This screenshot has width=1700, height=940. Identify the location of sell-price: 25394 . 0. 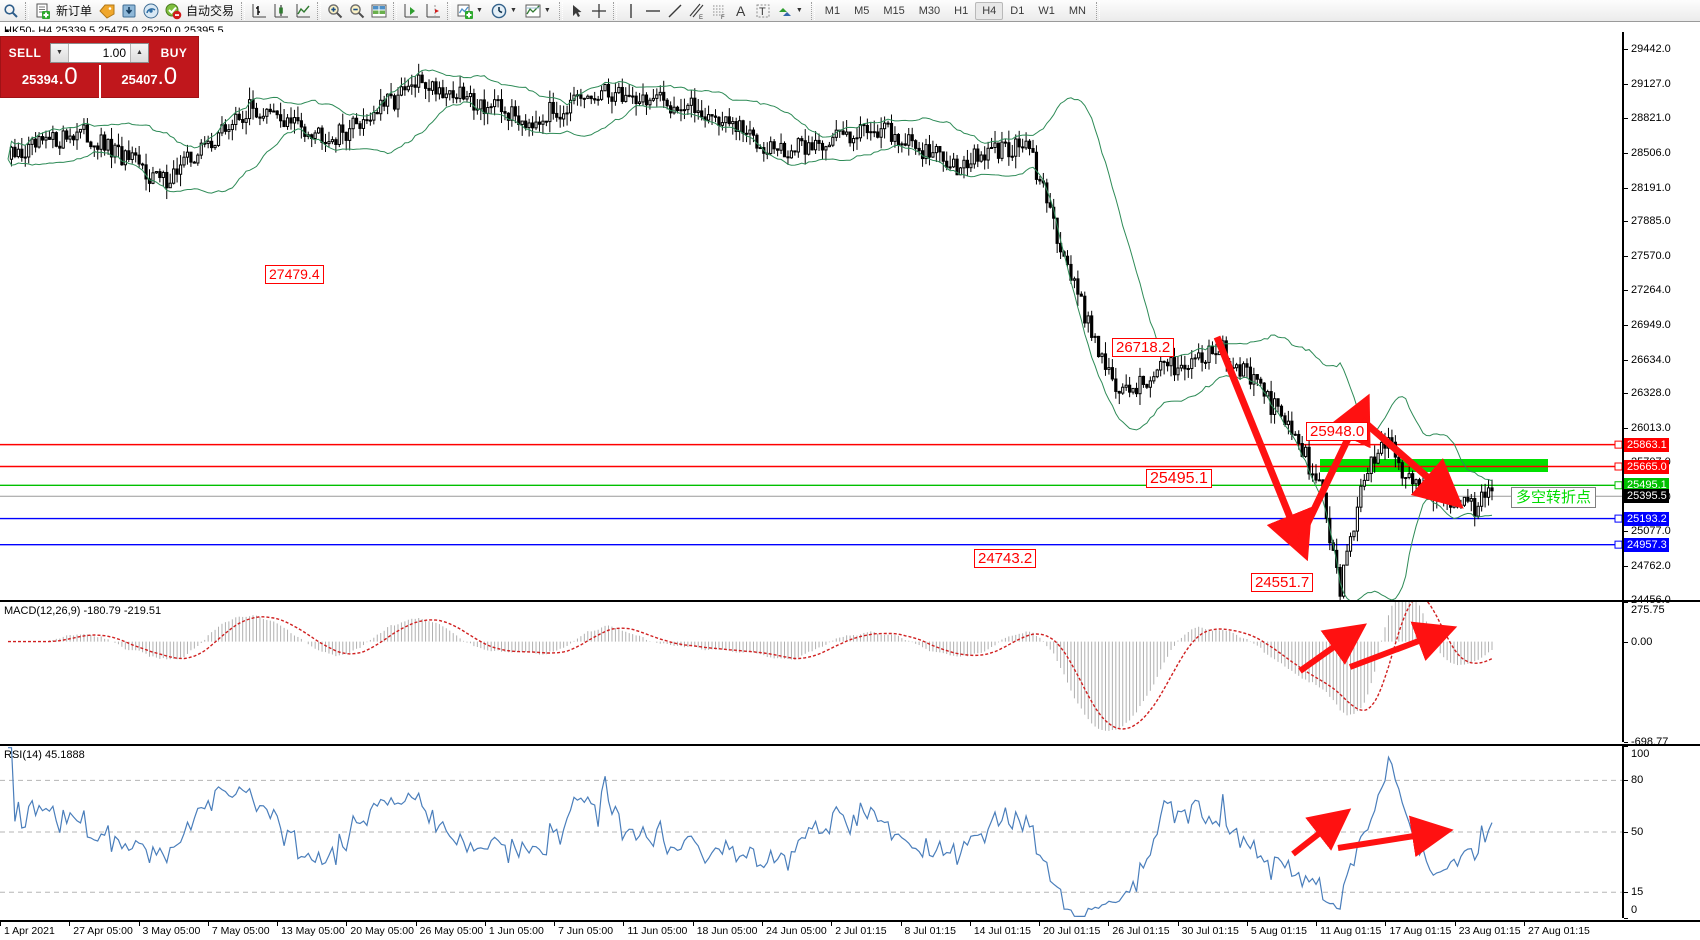
(50, 81).